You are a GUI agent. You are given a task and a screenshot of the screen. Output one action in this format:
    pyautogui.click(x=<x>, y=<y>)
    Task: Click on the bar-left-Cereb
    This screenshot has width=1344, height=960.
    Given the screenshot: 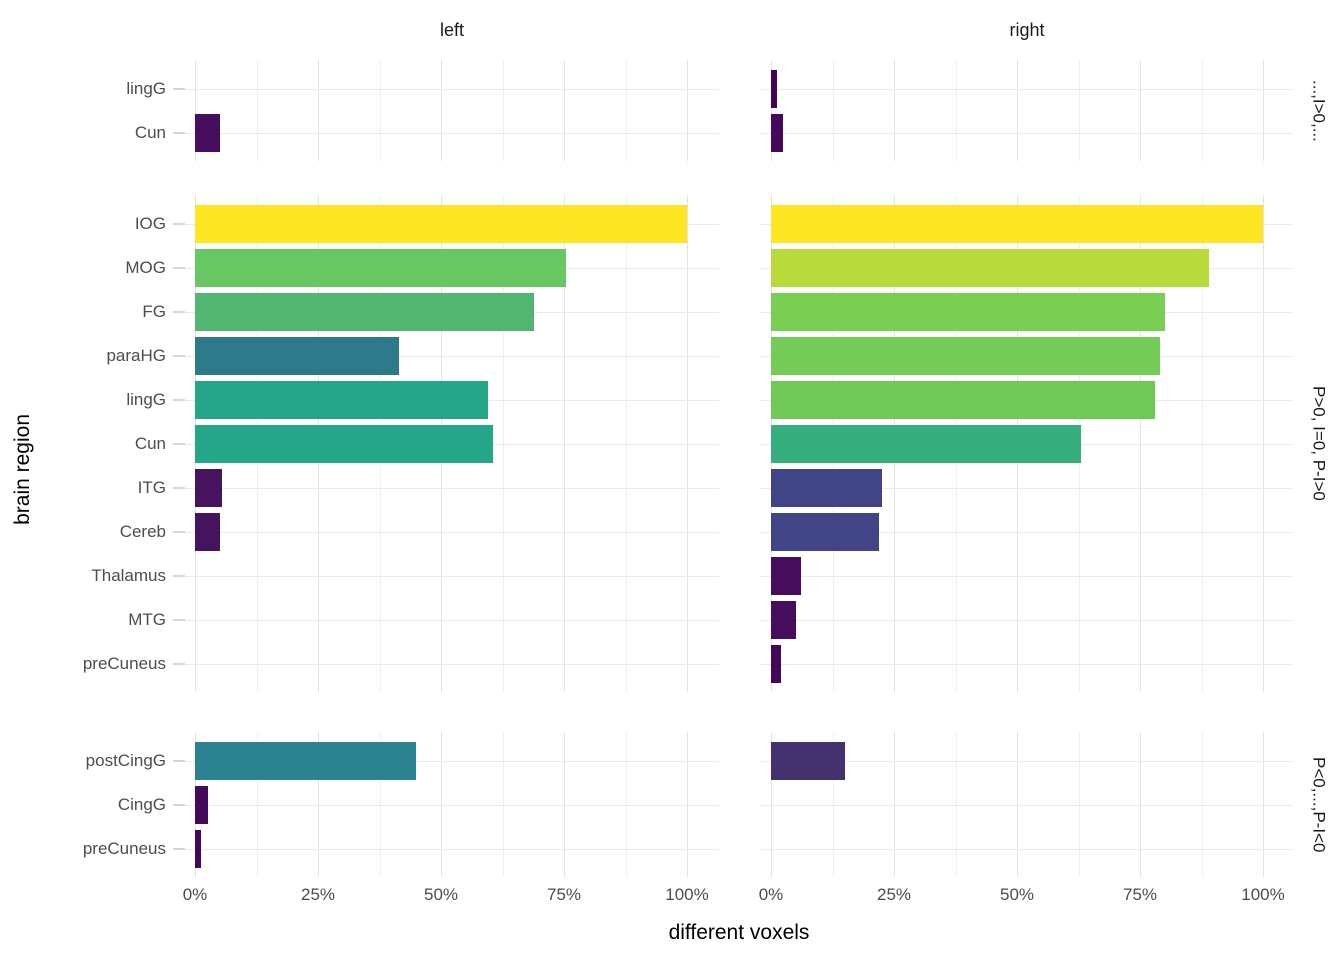 What is the action you would take?
    pyautogui.click(x=207, y=532)
    